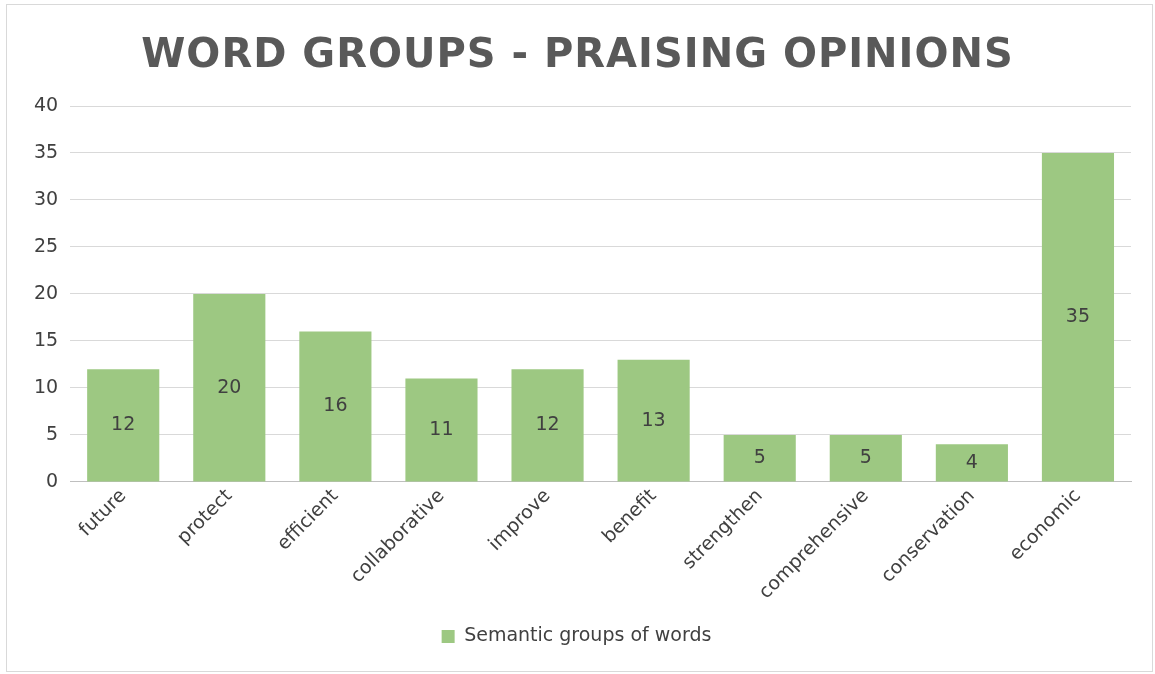  I want to click on data-label: 13, so click(653, 418).